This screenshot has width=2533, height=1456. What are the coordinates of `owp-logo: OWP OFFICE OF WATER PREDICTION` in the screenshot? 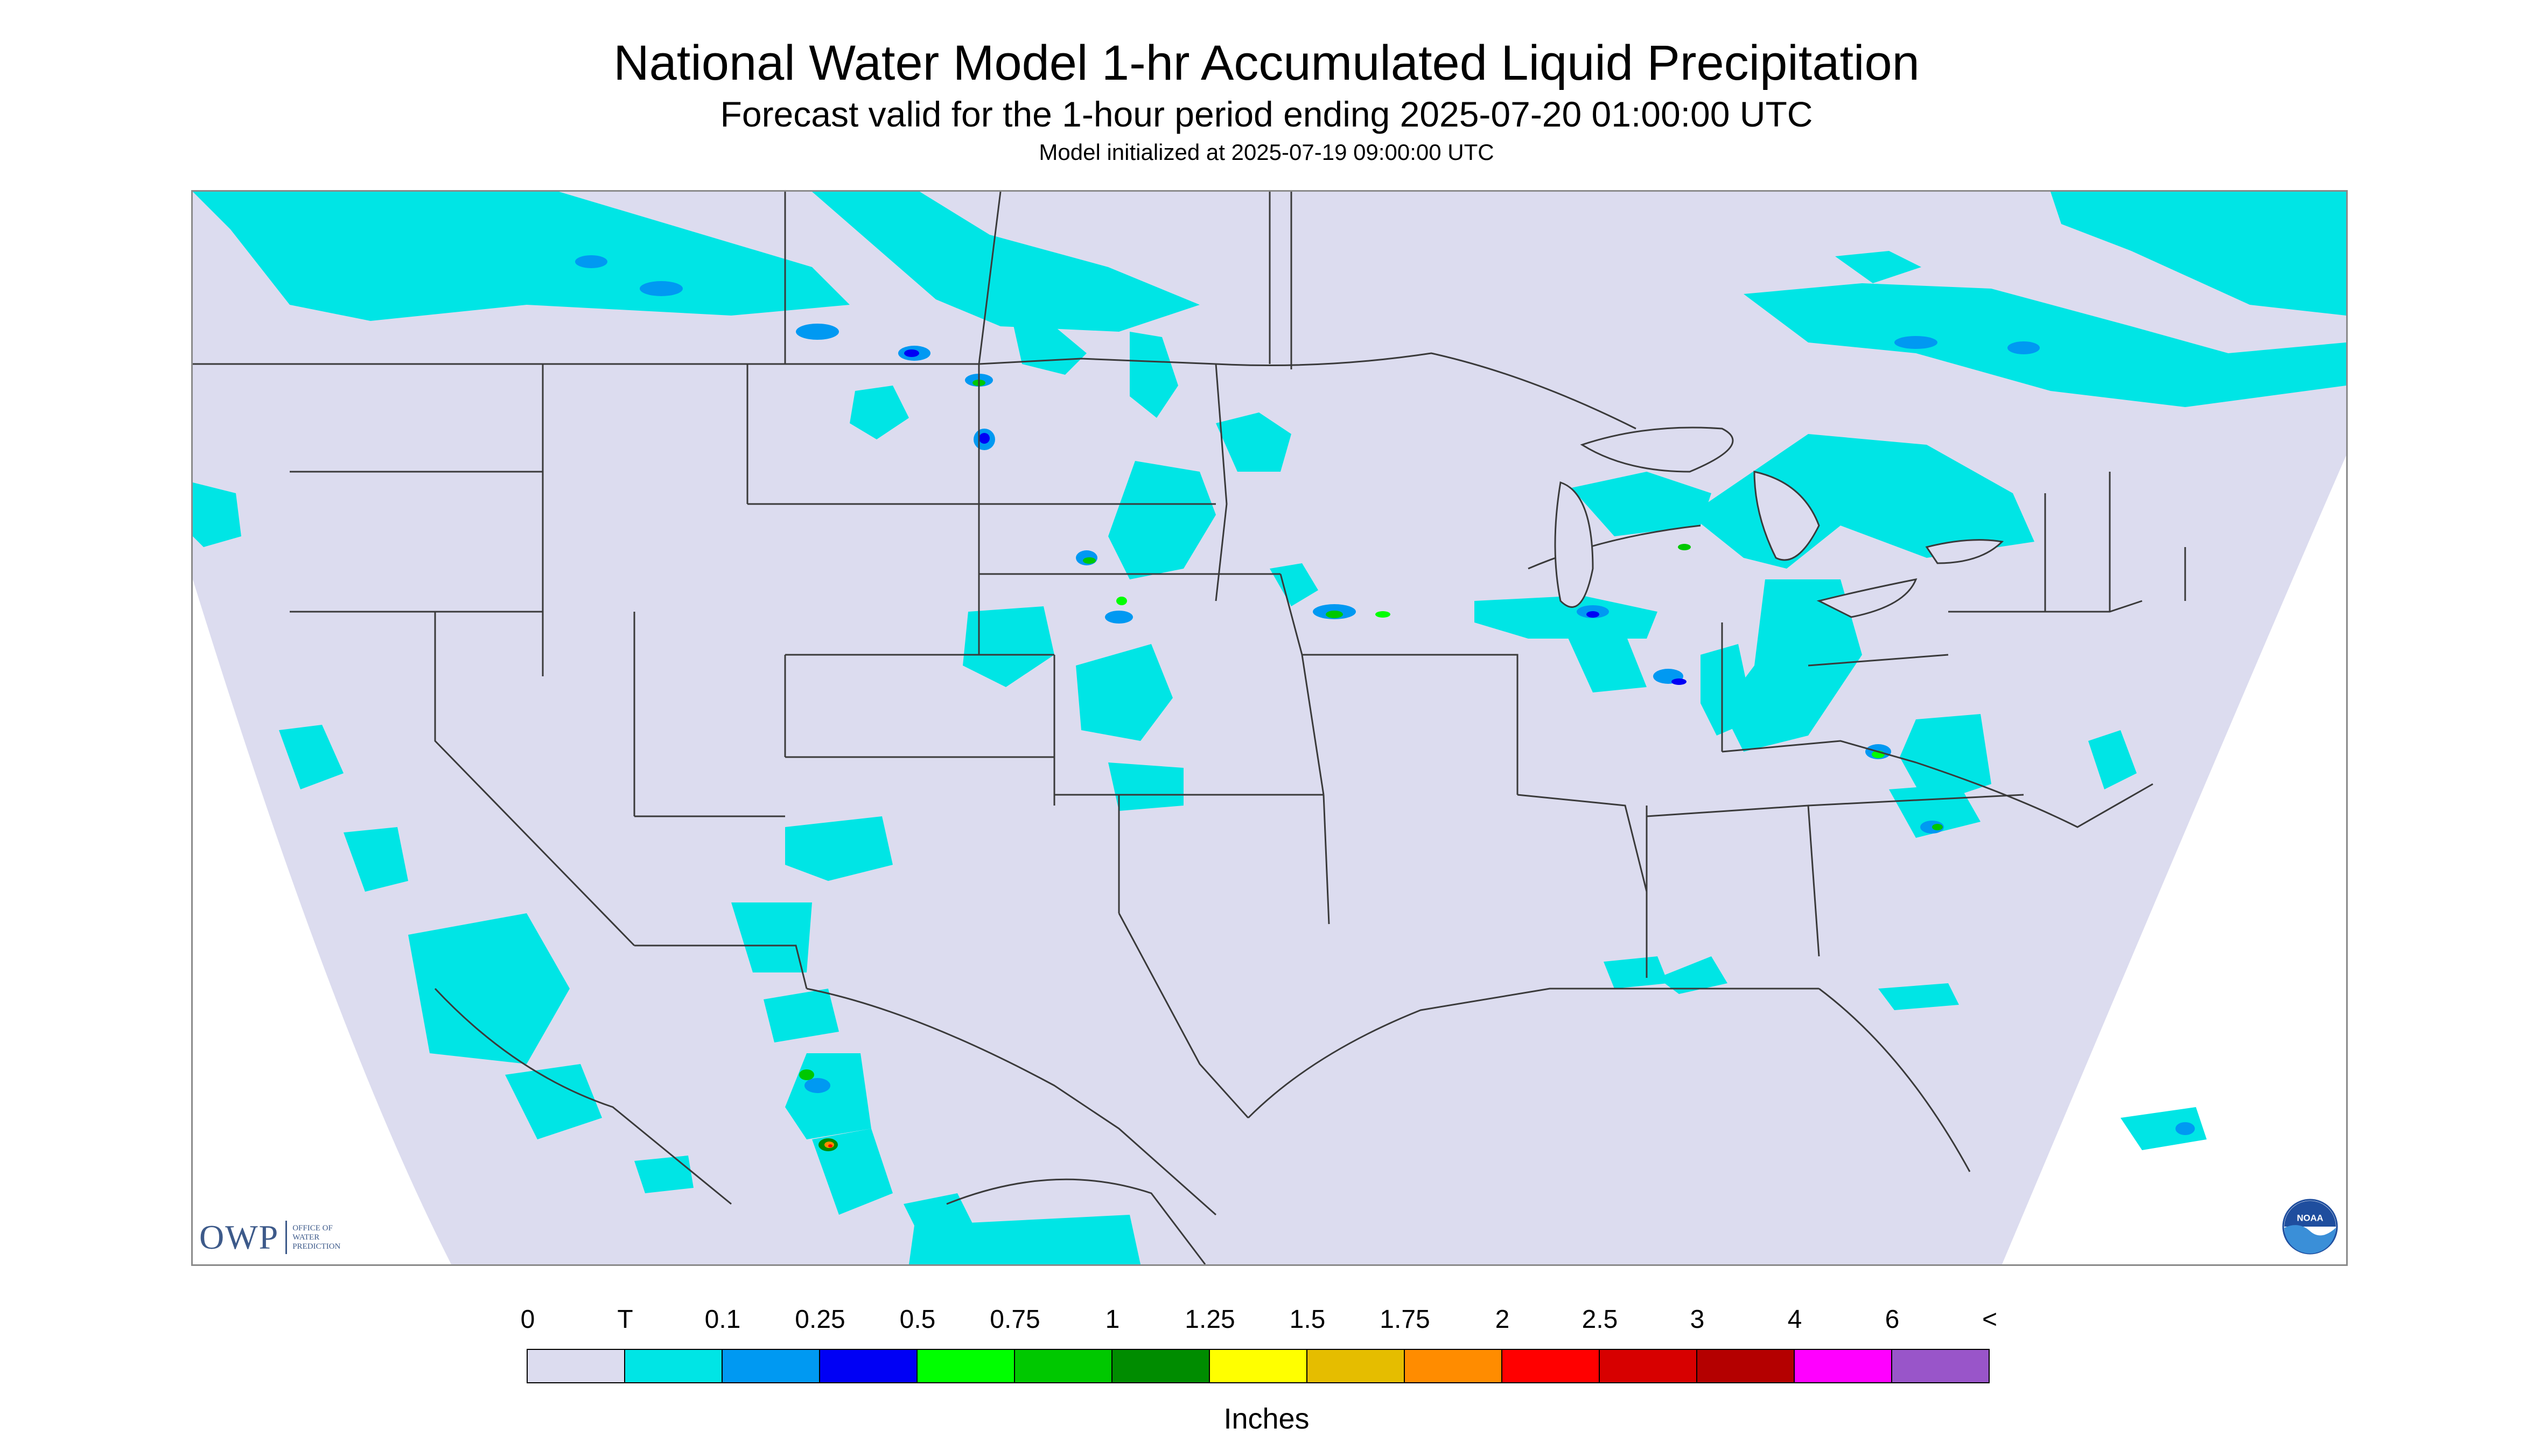 It's located at (283, 1237).